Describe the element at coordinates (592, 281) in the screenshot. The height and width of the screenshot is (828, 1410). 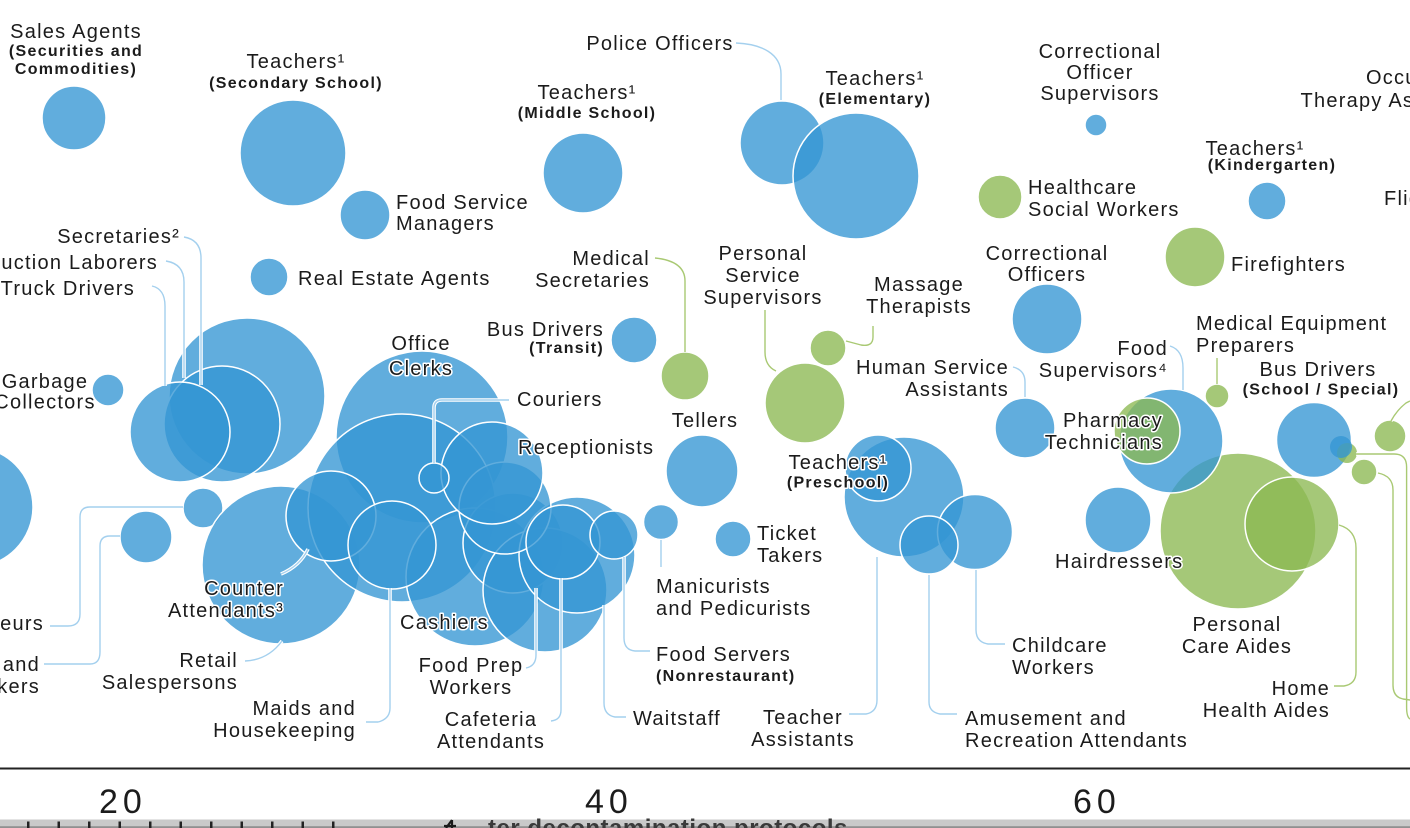
I see `svg-text: Secretaries` at that location.